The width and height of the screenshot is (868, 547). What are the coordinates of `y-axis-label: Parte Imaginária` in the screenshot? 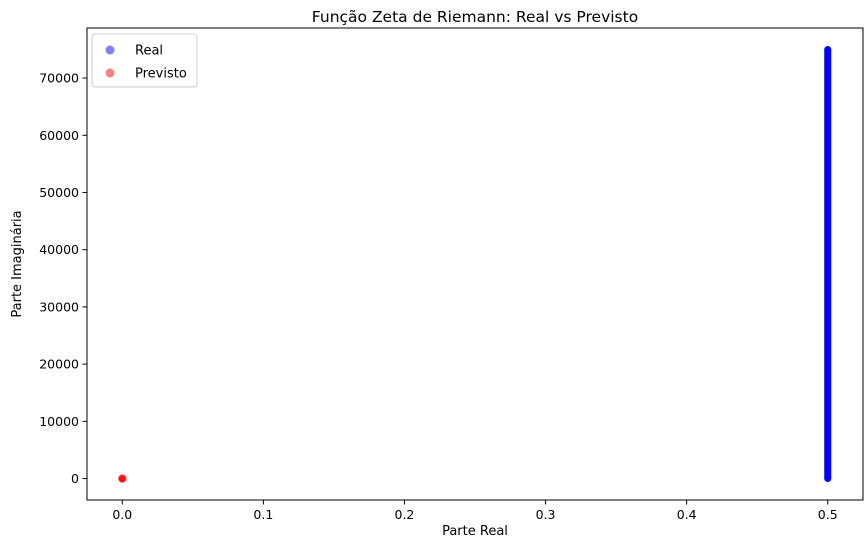 It's located at (17, 263).